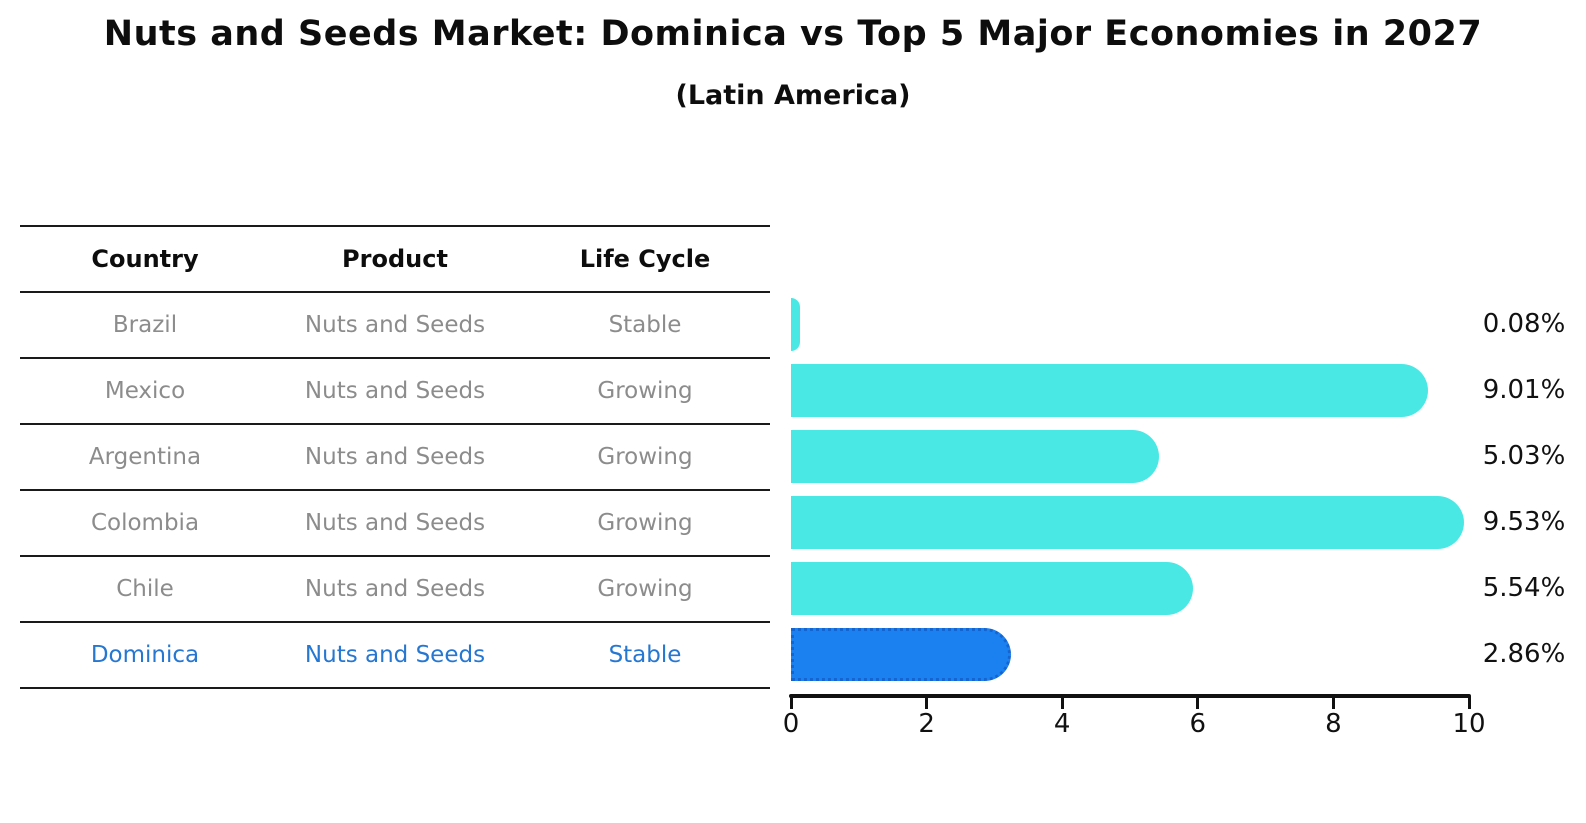 This screenshot has width=1586, height=823. What do you see at coordinates (992, 588) in the screenshot?
I see `bar-chile` at bounding box center [992, 588].